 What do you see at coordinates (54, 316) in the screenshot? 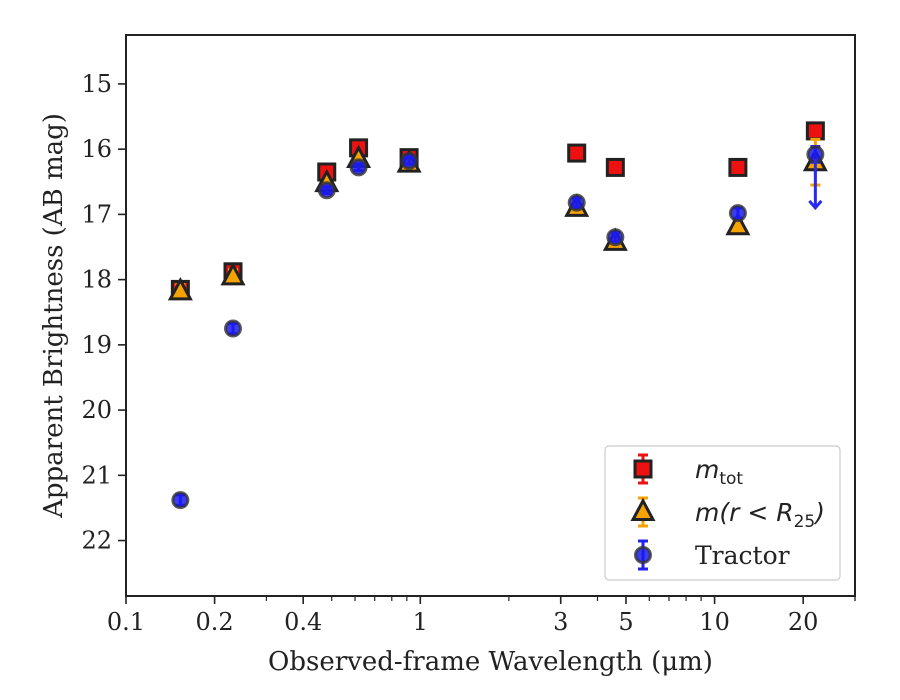
I see `y-axis-label: Apparent Brightness (AB mag)` at bounding box center [54, 316].